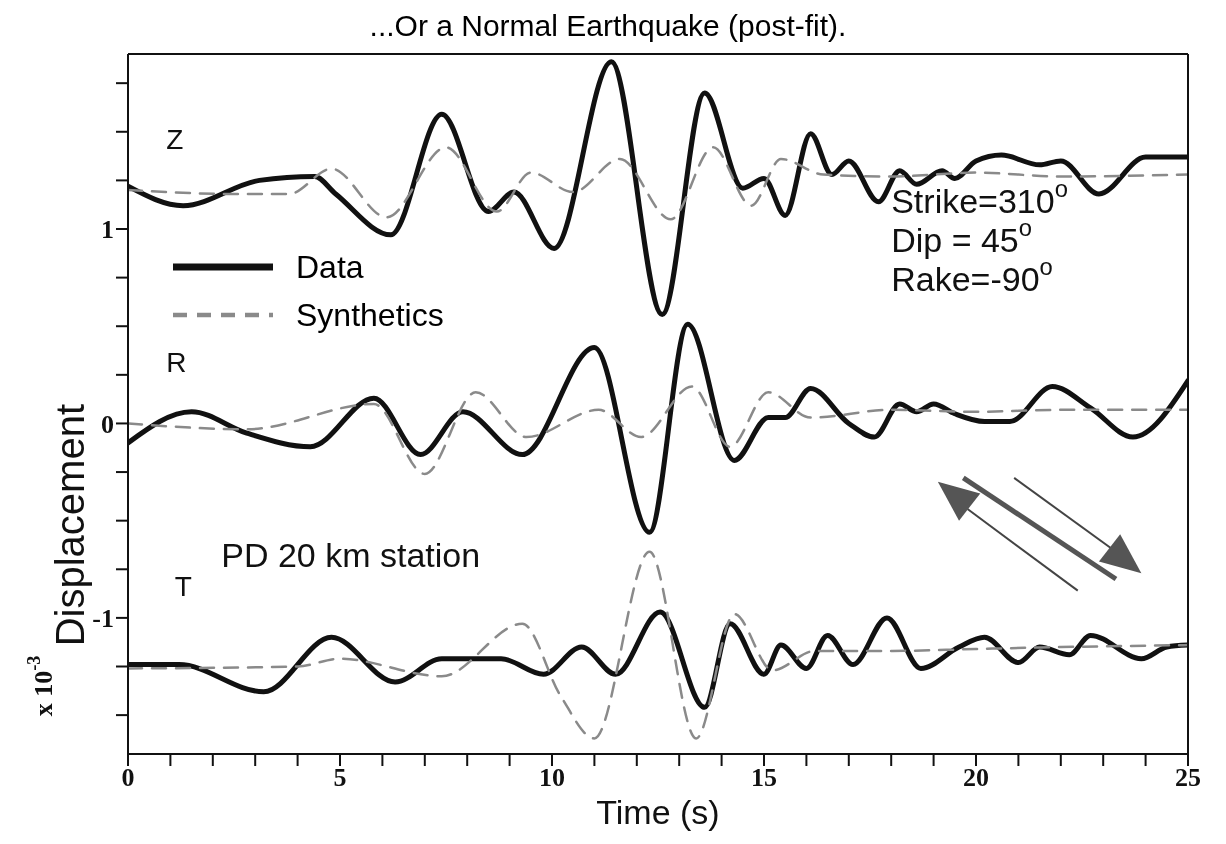 Image resolution: width=1226 pixels, height=844 pixels. Describe the element at coordinates (552, 778) in the screenshot. I see `x-tick-label: 10` at that location.